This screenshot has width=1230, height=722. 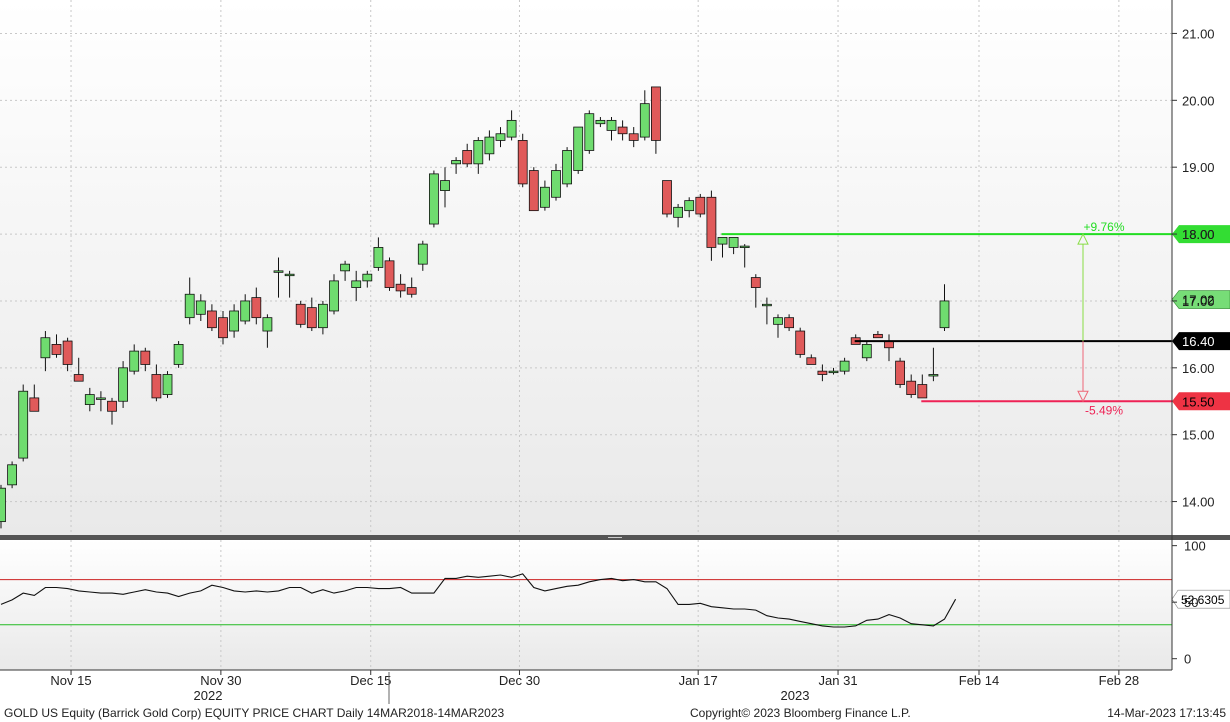 I want to click on level-tag-label: 18.00, so click(x=1198, y=234).